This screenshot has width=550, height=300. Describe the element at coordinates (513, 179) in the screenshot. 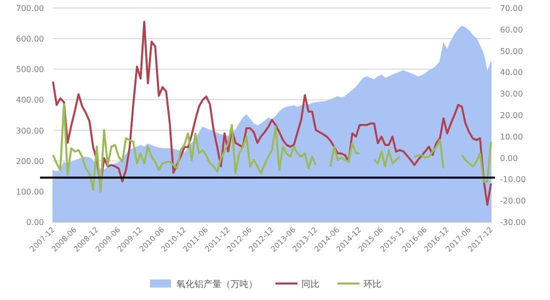

I see `y2-tick-label: -10.00` at that location.